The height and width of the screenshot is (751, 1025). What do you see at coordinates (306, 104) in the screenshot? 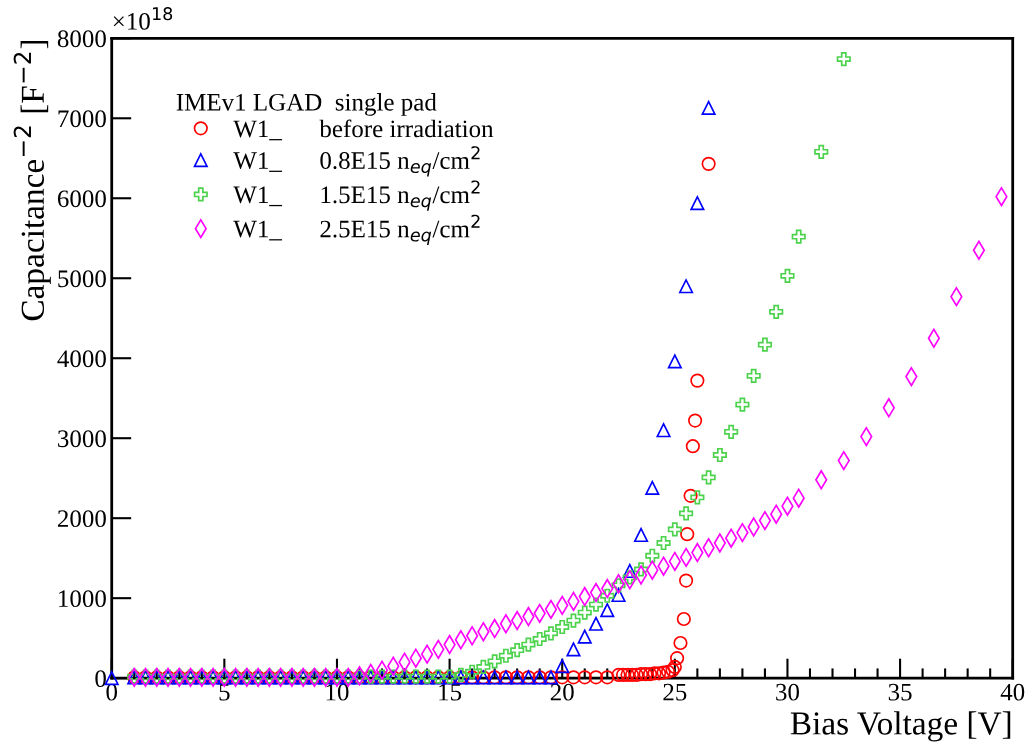
I see `legend-title: IMEv1 LGAD single pad` at bounding box center [306, 104].